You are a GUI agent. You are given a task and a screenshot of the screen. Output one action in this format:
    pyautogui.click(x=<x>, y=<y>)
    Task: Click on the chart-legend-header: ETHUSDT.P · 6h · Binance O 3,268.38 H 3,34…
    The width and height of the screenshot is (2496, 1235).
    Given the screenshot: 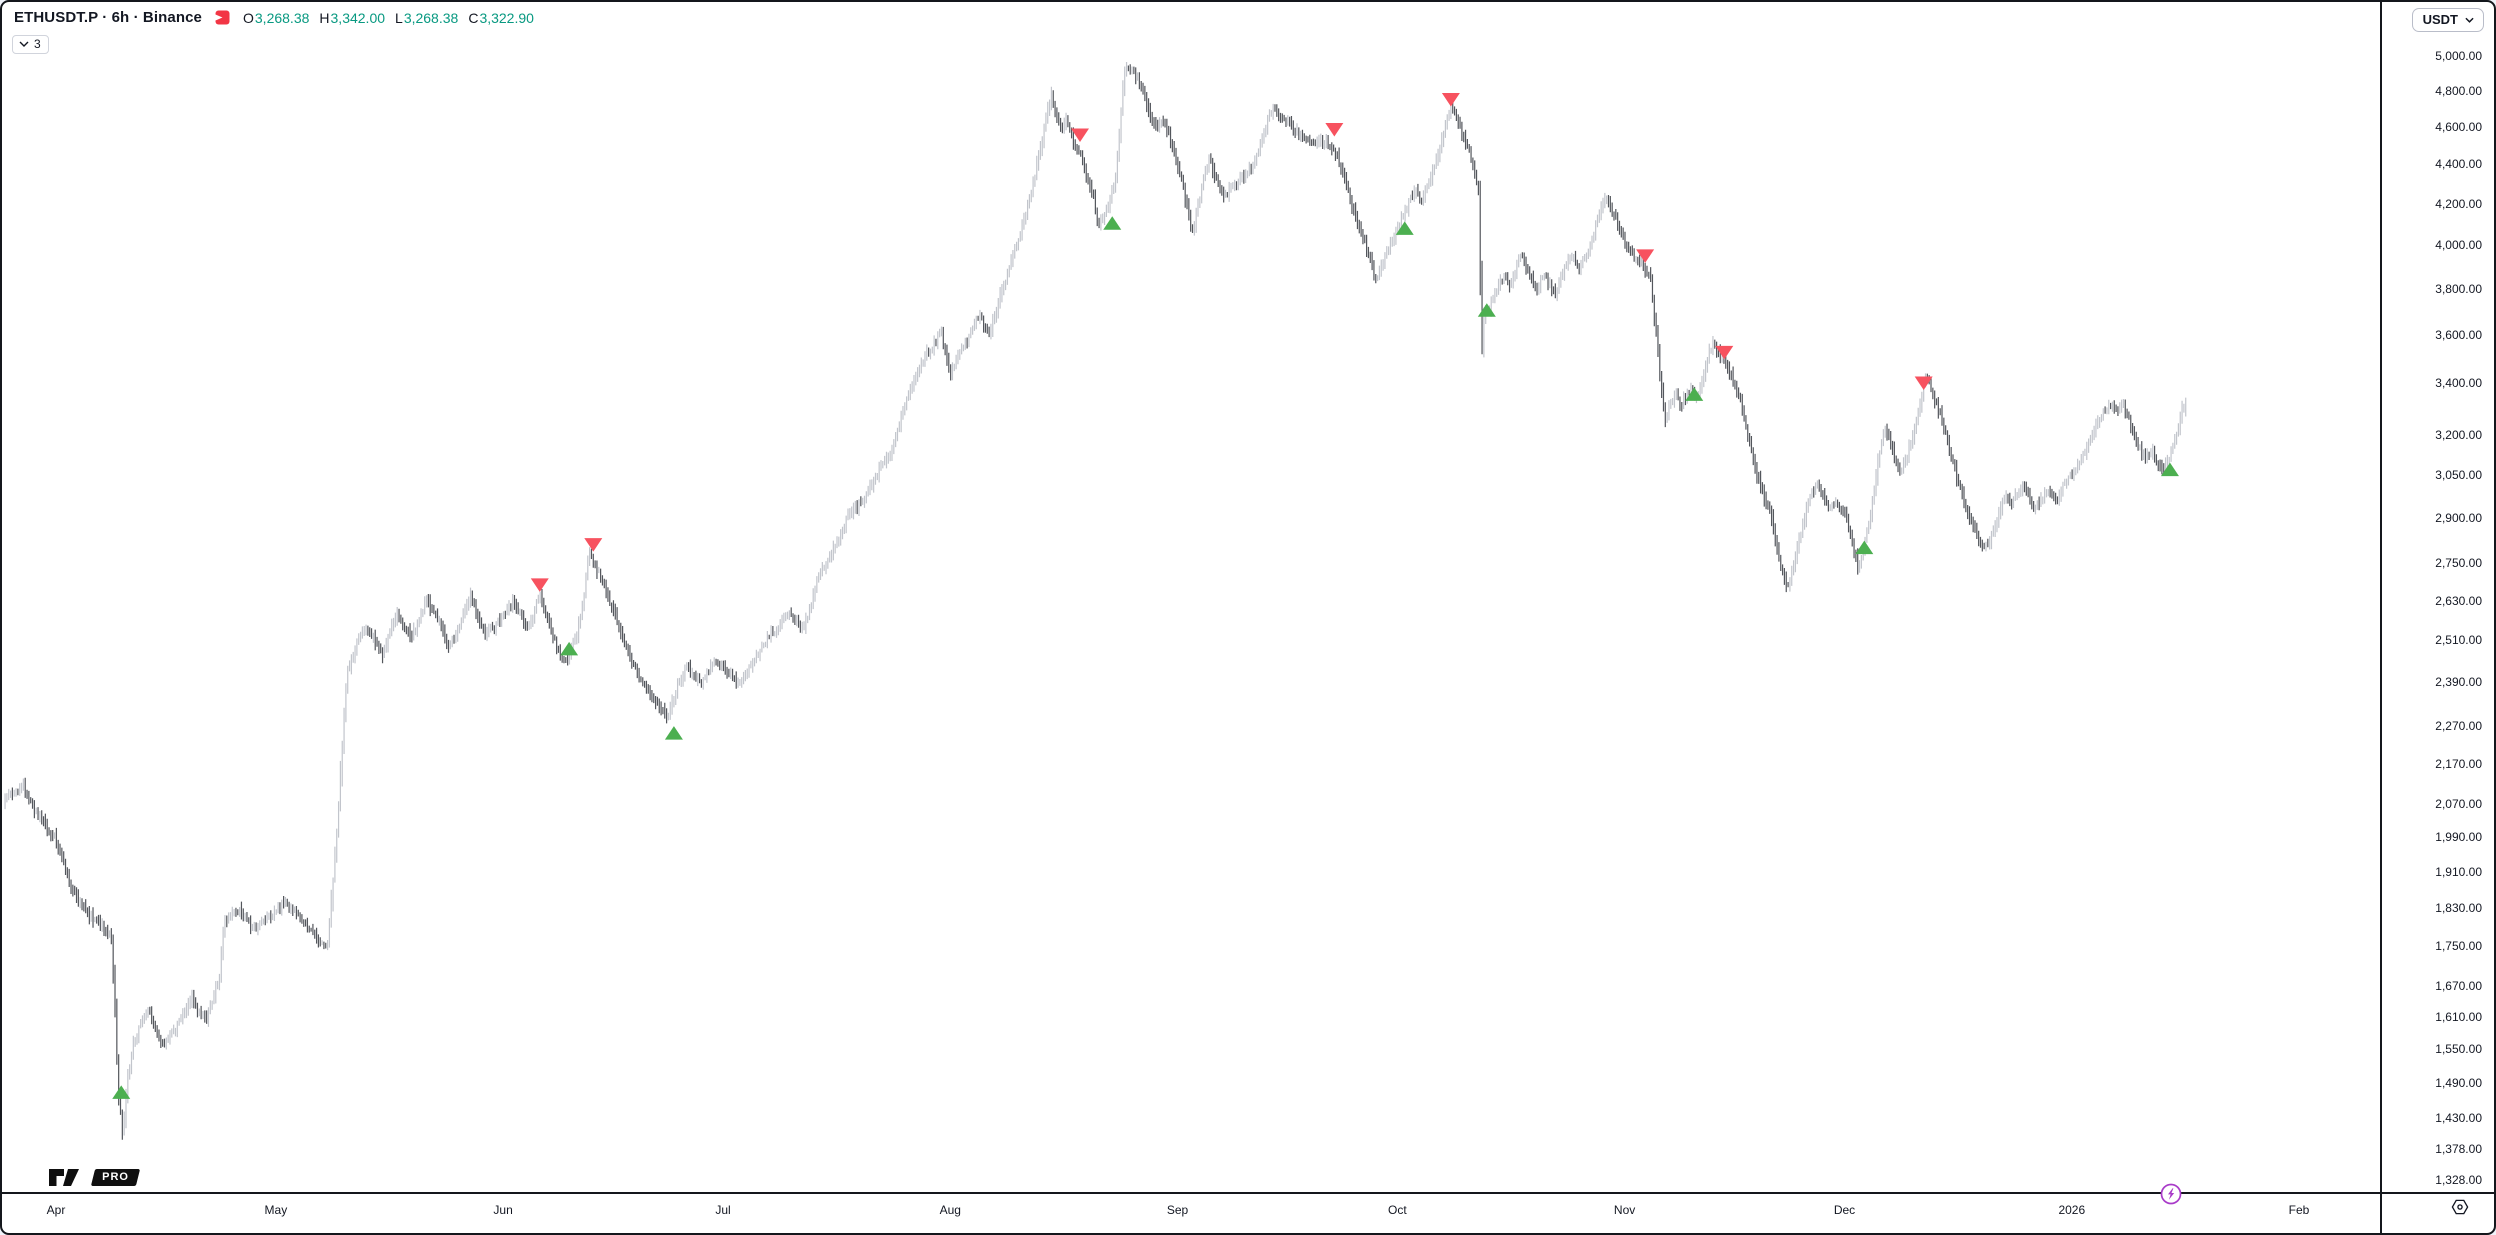 What is the action you would take?
    pyautogui.click(x=274, y=17)
    